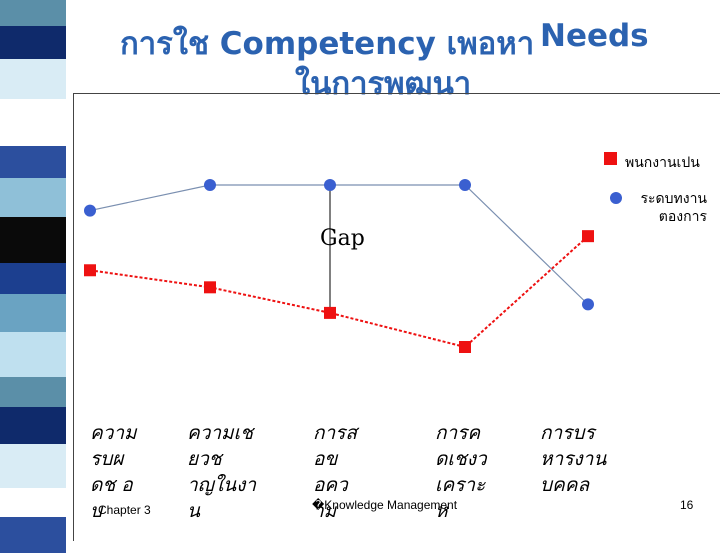 Image resolution: width=720 pixels, height=553 pixels. I want to click on gap-annotation: Gap, so click(342, 238).